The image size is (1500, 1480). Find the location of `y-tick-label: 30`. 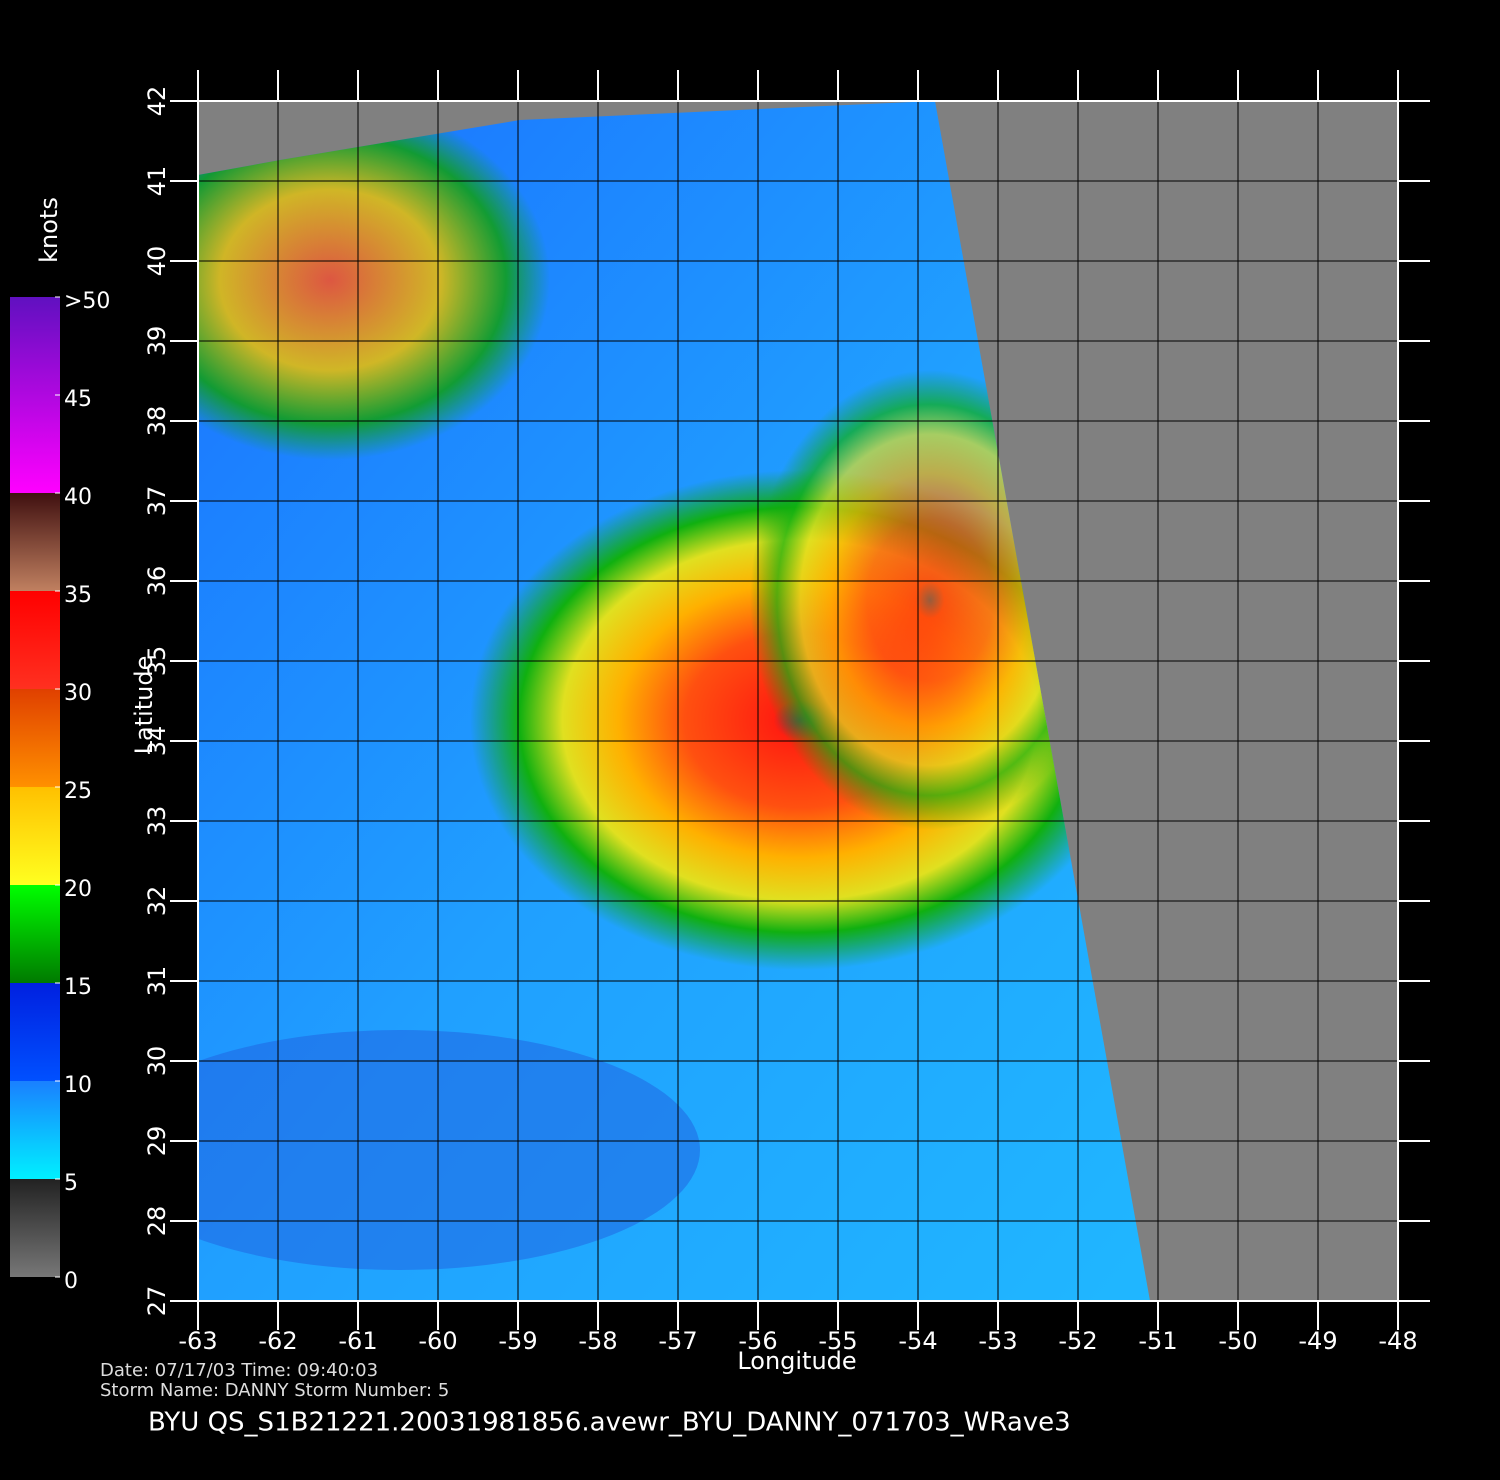

y-tick-label: 30 is located at coordinates (157, 1061).